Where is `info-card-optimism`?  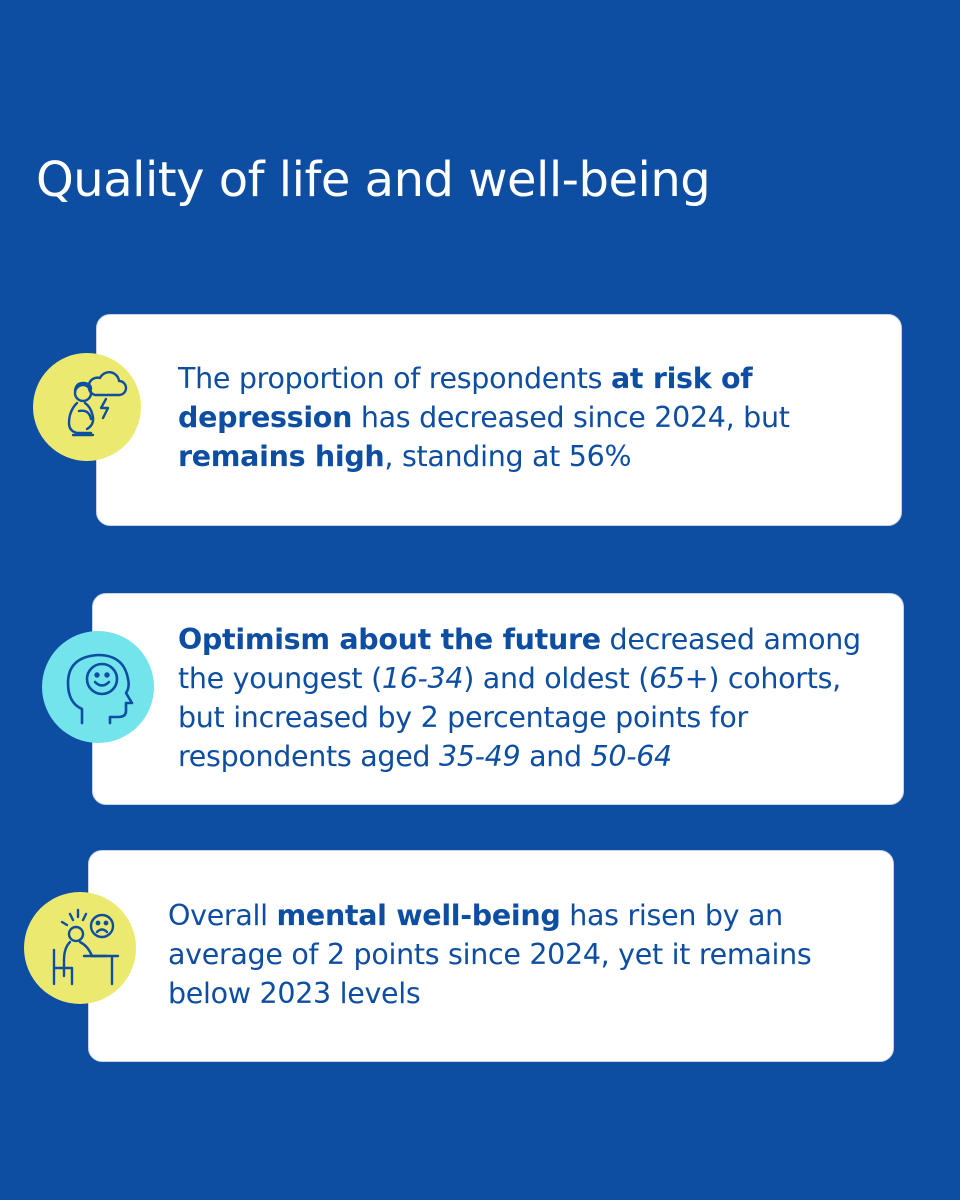 info-card-optimism is located at coordinates (498, 699).